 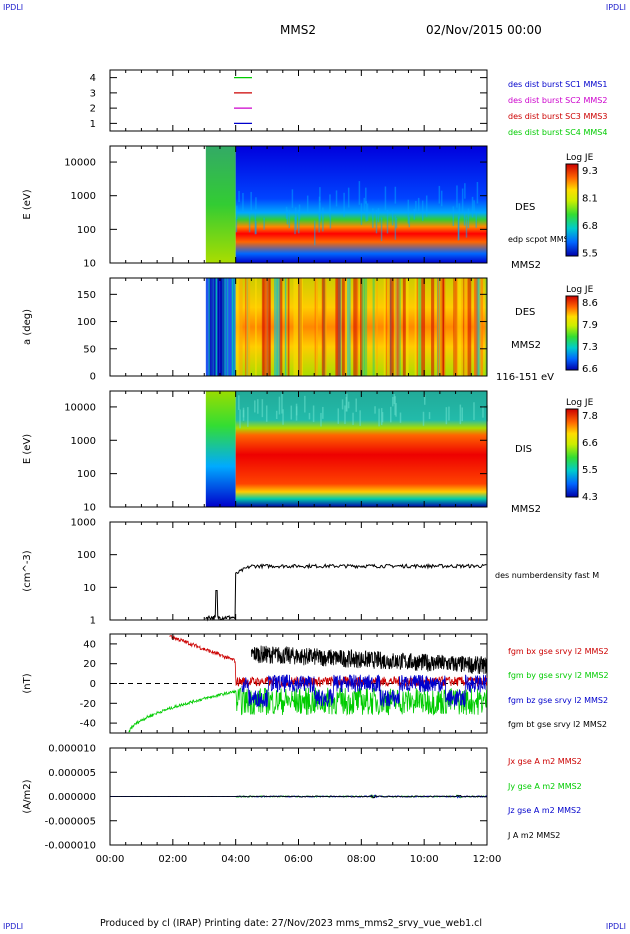 I want to click on des-energy-ytick-1: 100, so click(x=86, y=230).